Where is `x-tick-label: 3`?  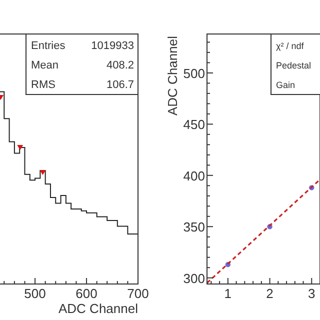
x-tick-label: 3 is located at coordinates (312, 293).